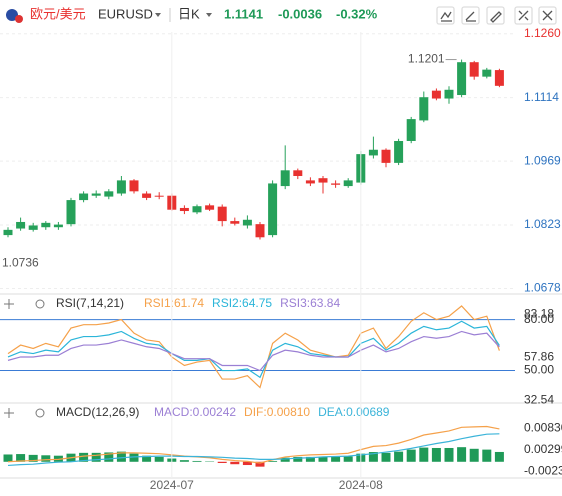 The width and height of the screenshot is (562, 496). I want to click on period: 日K, so click(189, 13).